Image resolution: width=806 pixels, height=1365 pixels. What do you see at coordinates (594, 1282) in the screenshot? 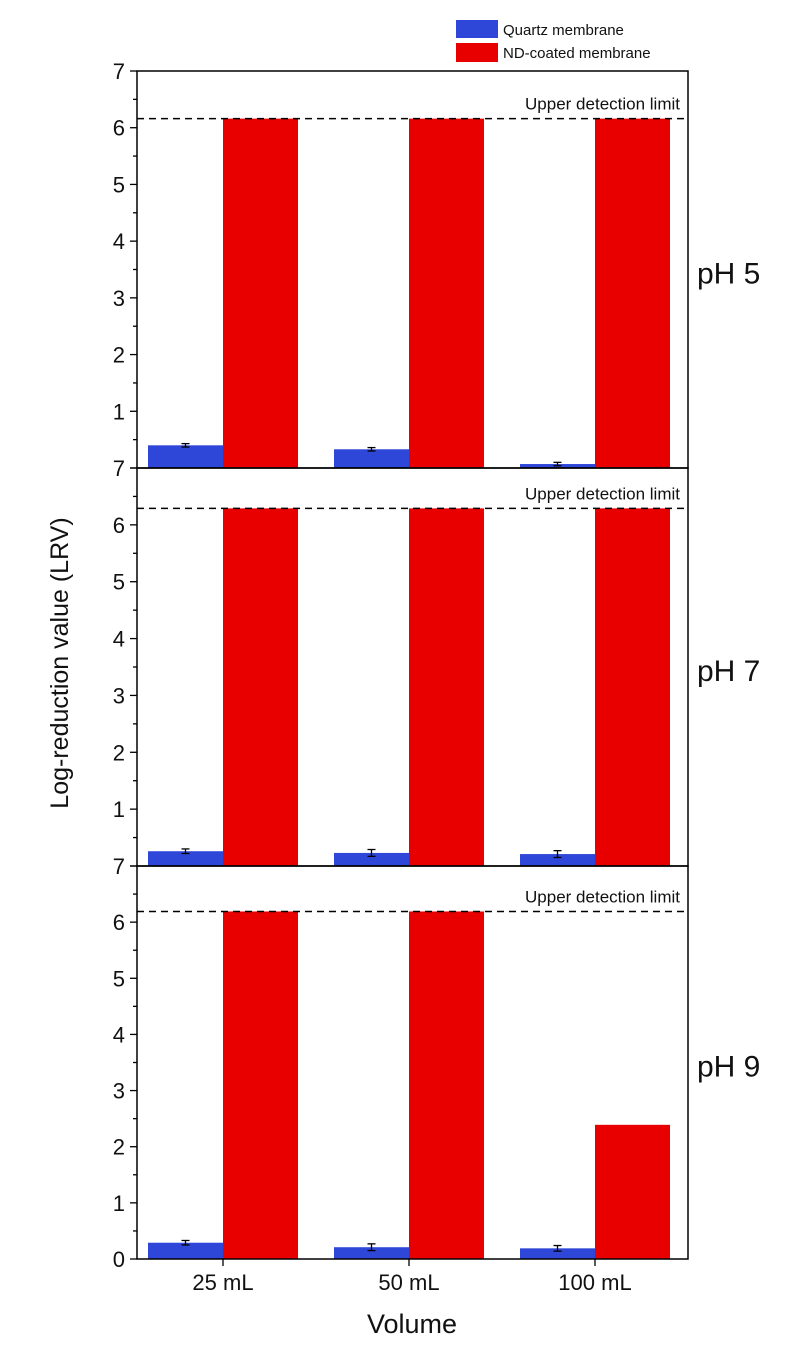
I see `x-tick-label: 100 mL` at bounding box center [594, 1282].